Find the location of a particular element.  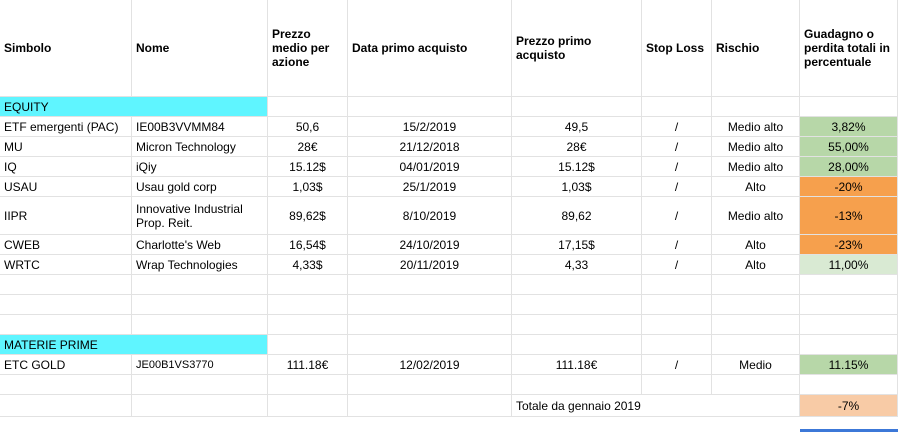

row-guadagno-cell: 55,00% is located at coordinates (849, 147).